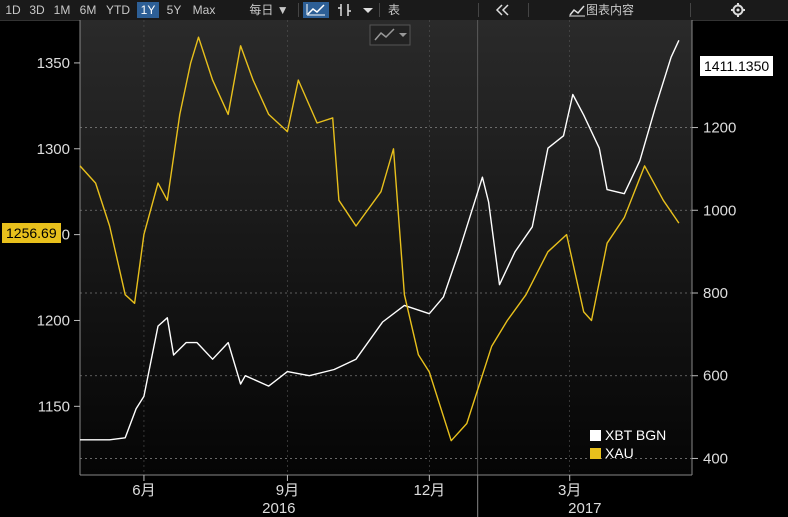 The width and height of the screenshot is (788, 517). Describe the element at coordinates (715, 293) in the screenshot. I see `right-tick-label: 800` at that location.